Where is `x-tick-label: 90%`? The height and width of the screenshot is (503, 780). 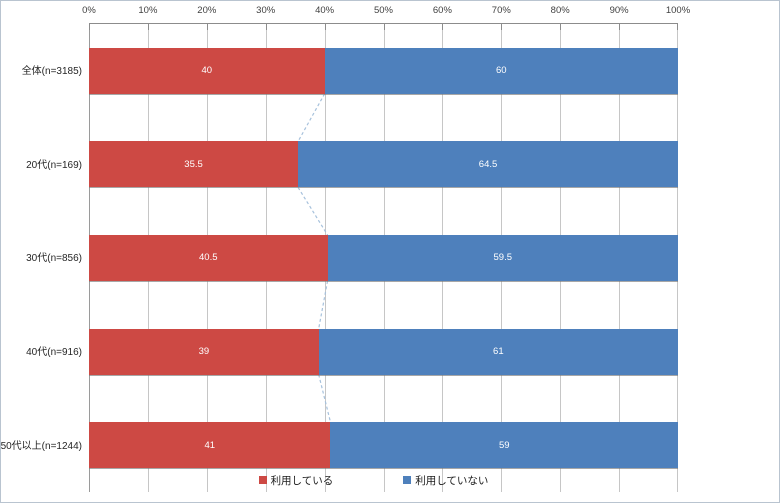
x-tick-label: 90% is located at coordinates (619, 10).